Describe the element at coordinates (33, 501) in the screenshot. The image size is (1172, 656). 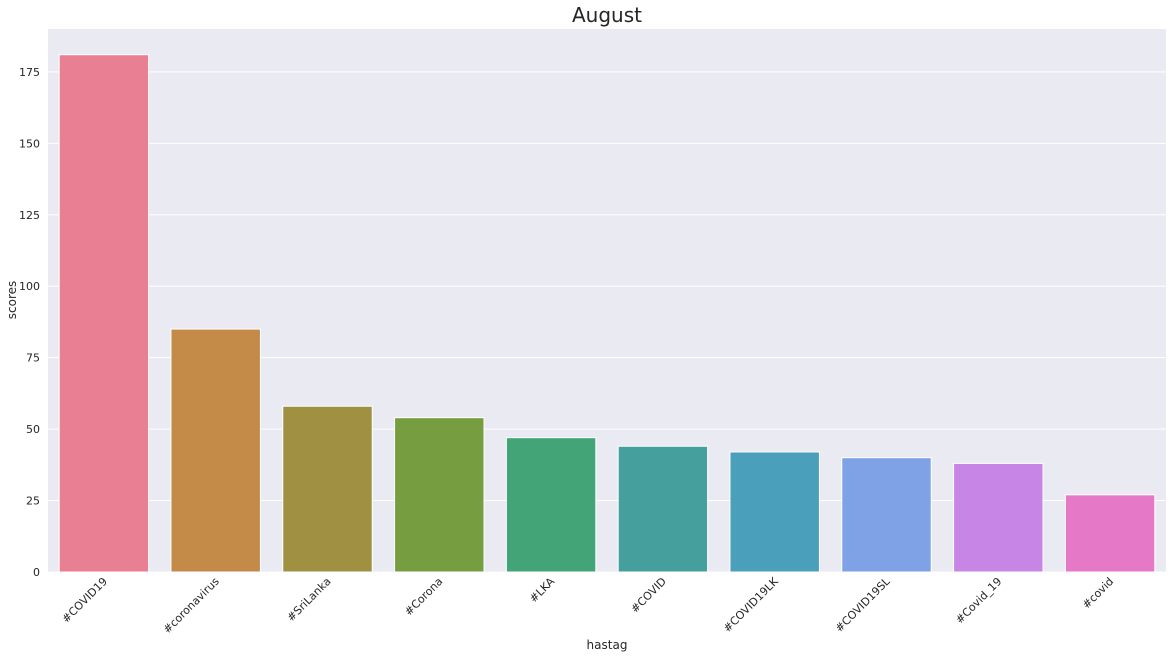
I see `y-tick-label: 25` at that location.